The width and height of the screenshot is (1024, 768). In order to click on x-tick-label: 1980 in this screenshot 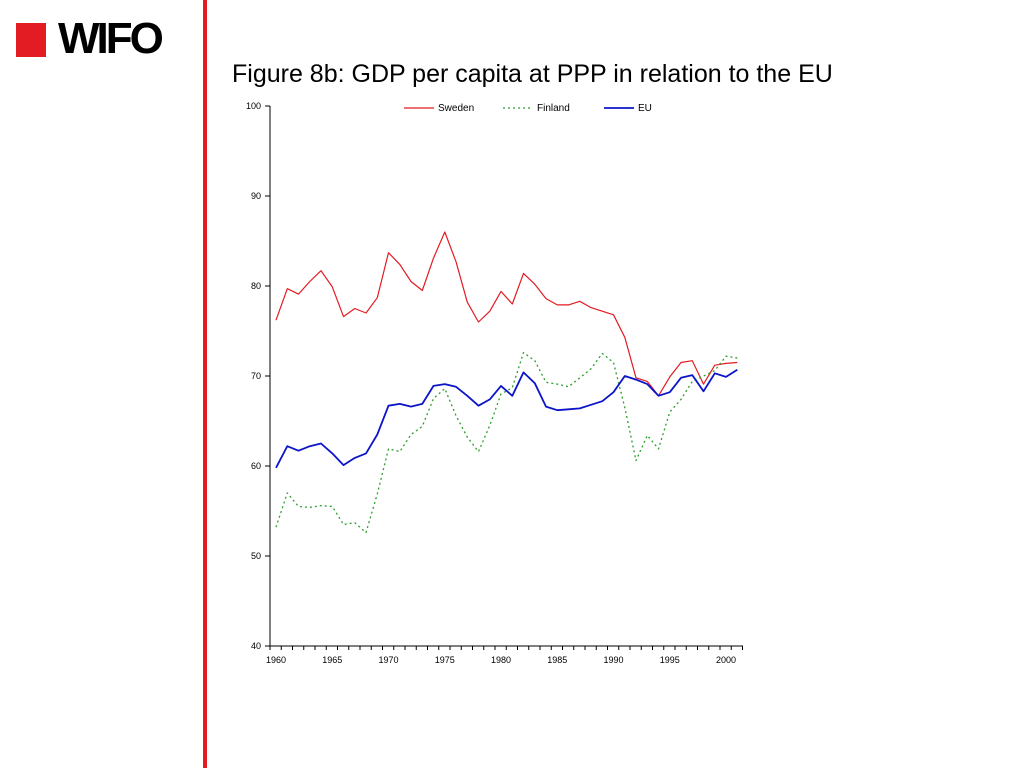, I will do `click(501, 660)`.